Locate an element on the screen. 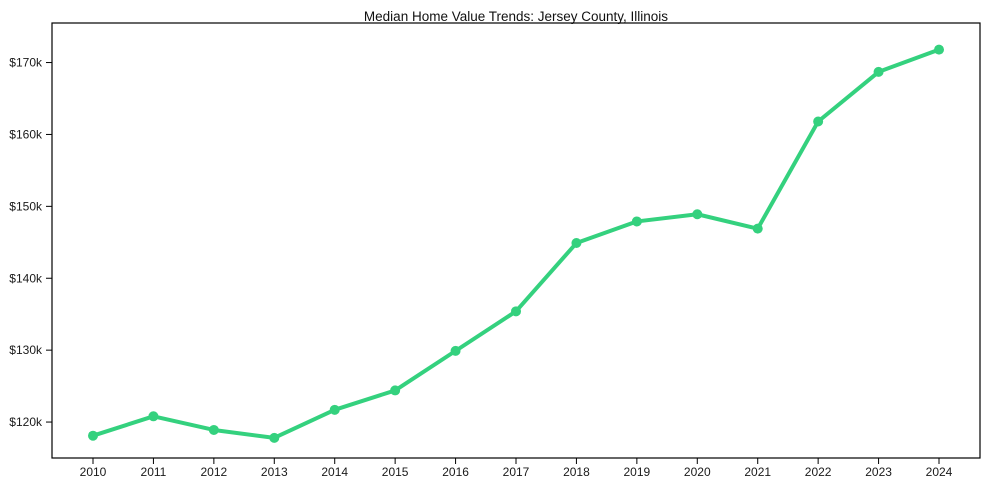  x-tick-label: 2016 is located at coordinates (455, 472).